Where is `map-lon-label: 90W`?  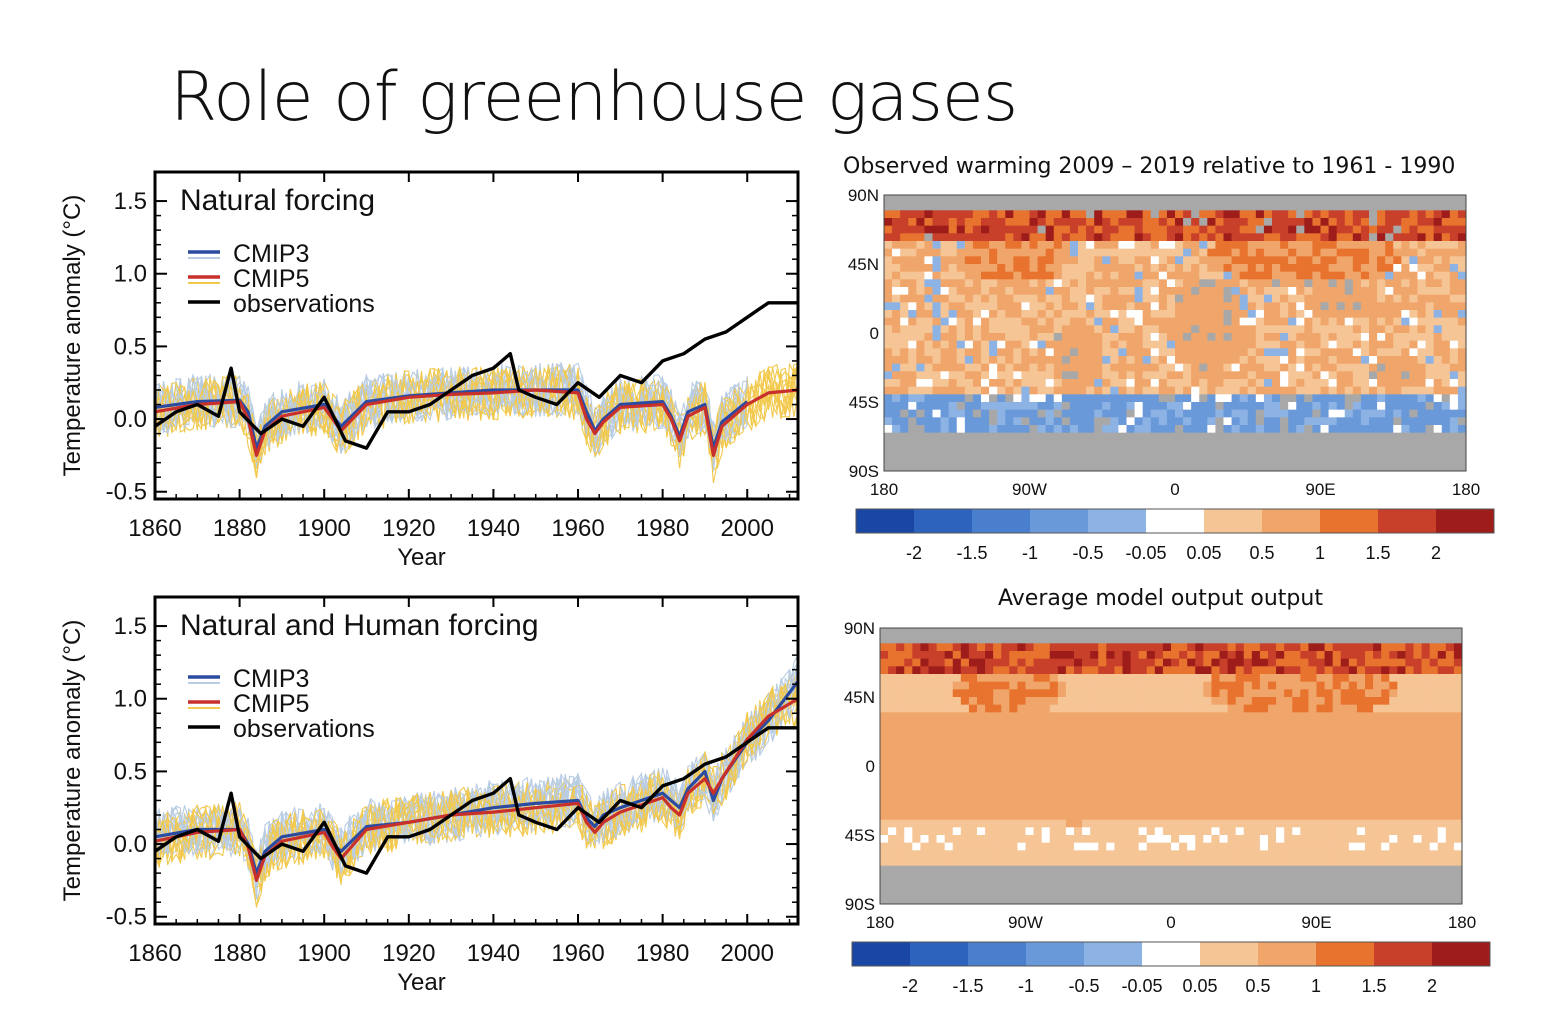 map-lon-label: 90W is located at coordinates (1029, 489).